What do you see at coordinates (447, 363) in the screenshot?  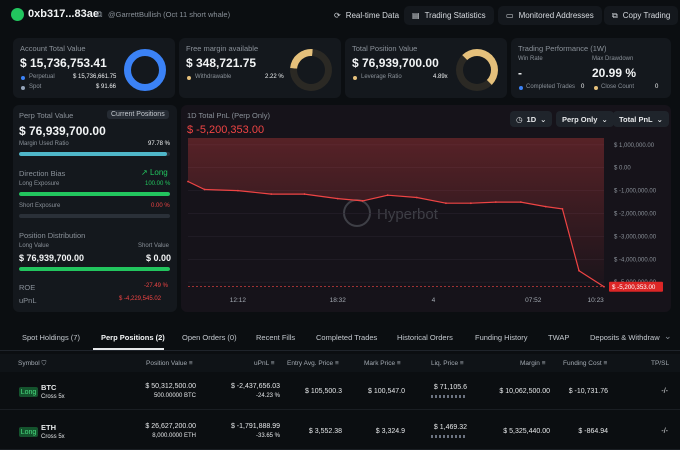 I see `col-liq: Liq. Price ≡` at bounding box center [447, 363].